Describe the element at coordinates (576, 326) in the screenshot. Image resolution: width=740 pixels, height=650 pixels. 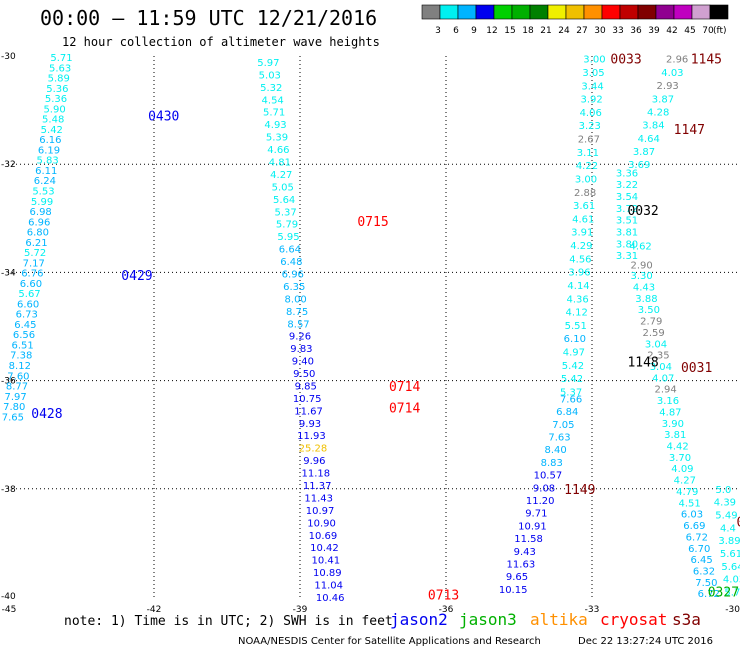
I see `wave-height-value: 5.51` at that location.